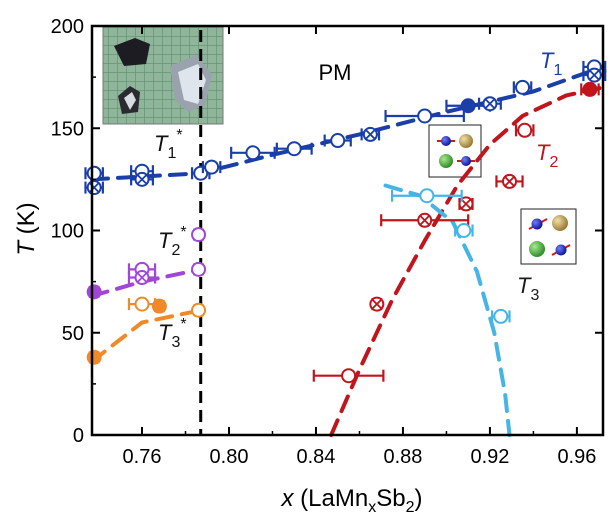 The width and height of the screenshot is (615, 521). What do you see at coordinates (78, 436) in the screenshot?
I see `y-tick-label-0: 0` at bounding box center [78, 436].